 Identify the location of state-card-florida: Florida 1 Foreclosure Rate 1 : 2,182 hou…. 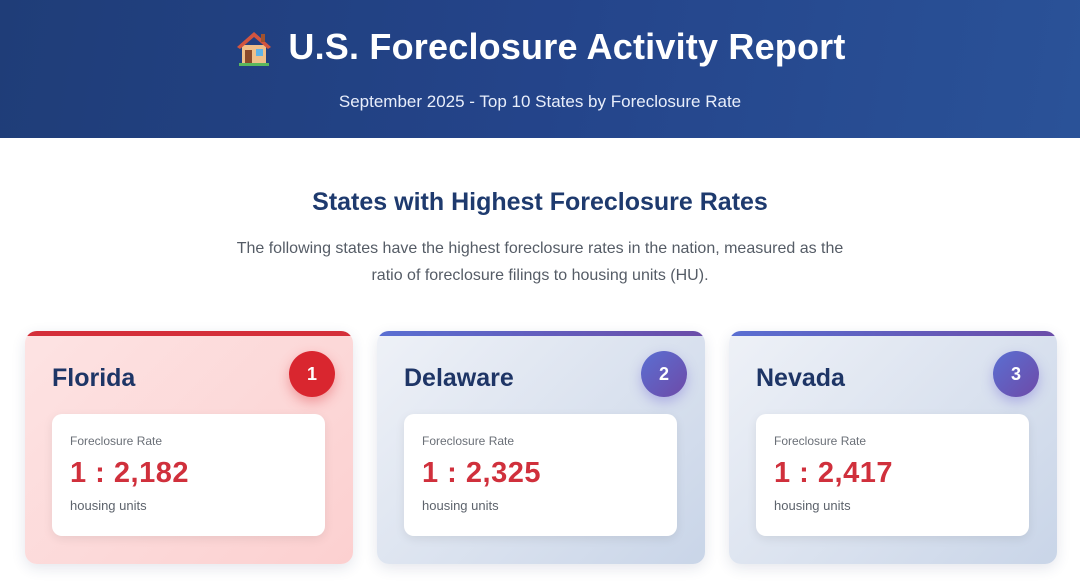
(189, 447).